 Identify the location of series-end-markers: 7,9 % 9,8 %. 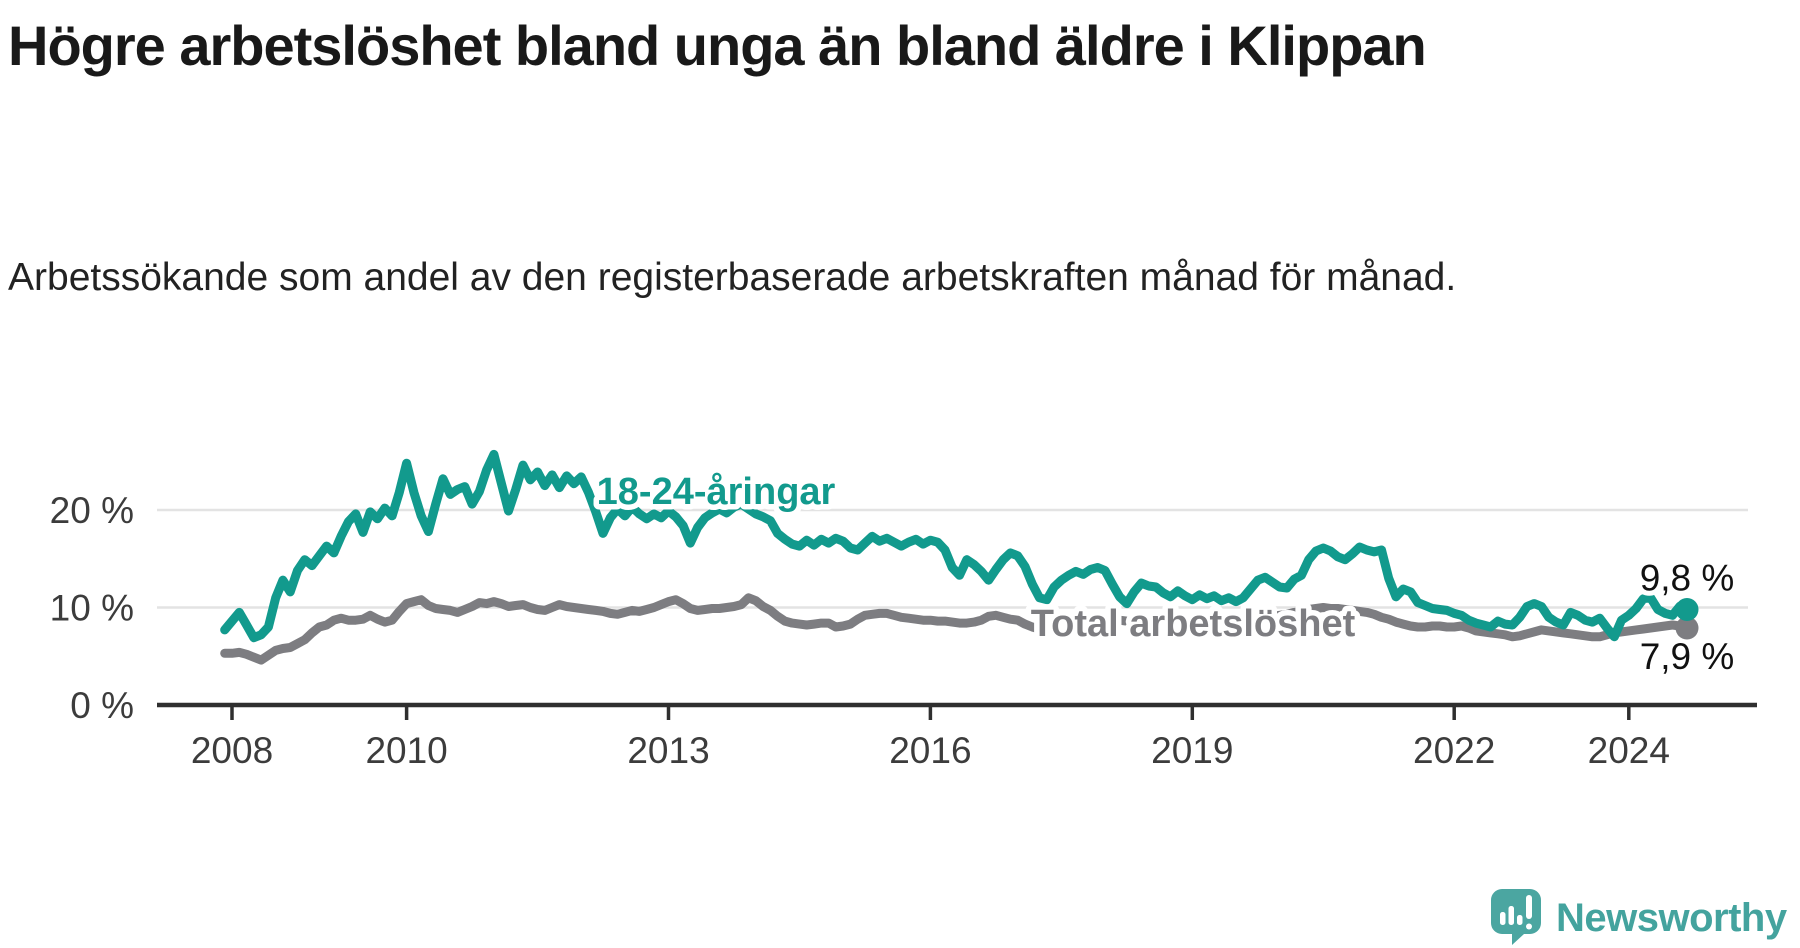
(1687, 617).